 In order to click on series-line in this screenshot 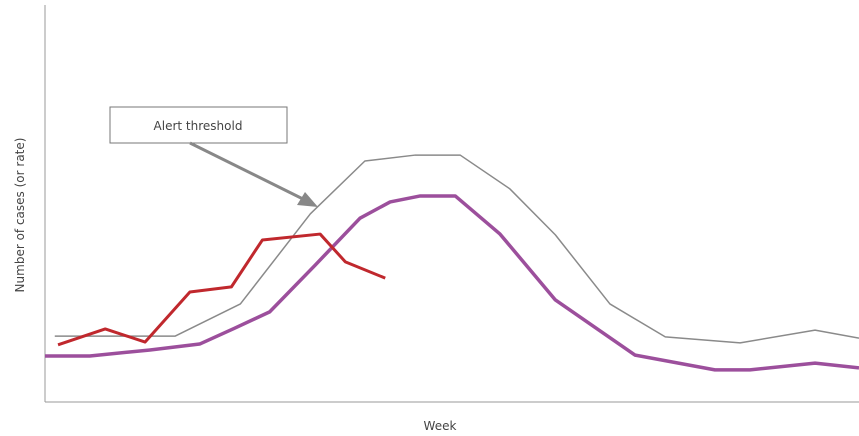, I will do `click(221, 289)`.